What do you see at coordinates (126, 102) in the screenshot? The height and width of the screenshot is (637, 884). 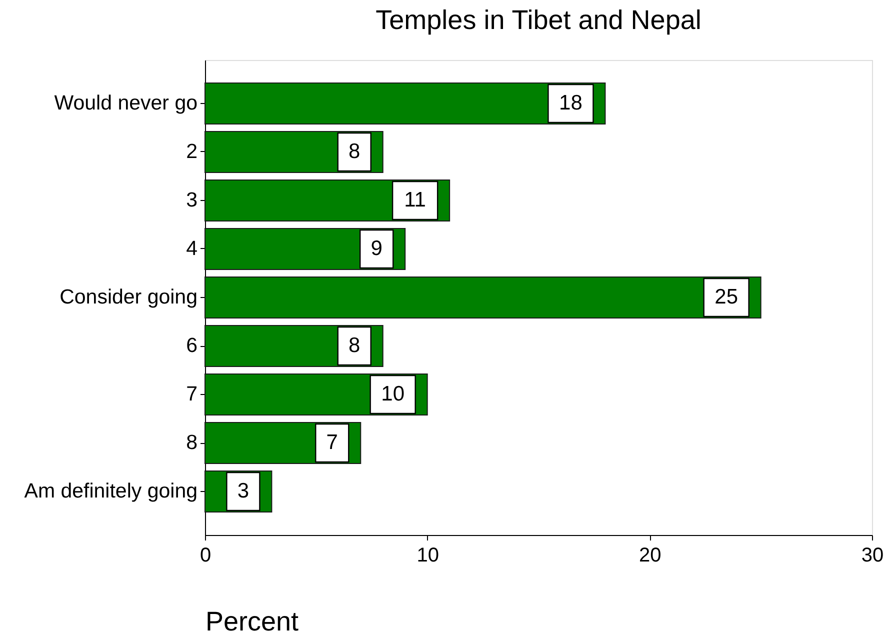 I see `y-tick-label: Would never go` at bounding box center [126, 102].